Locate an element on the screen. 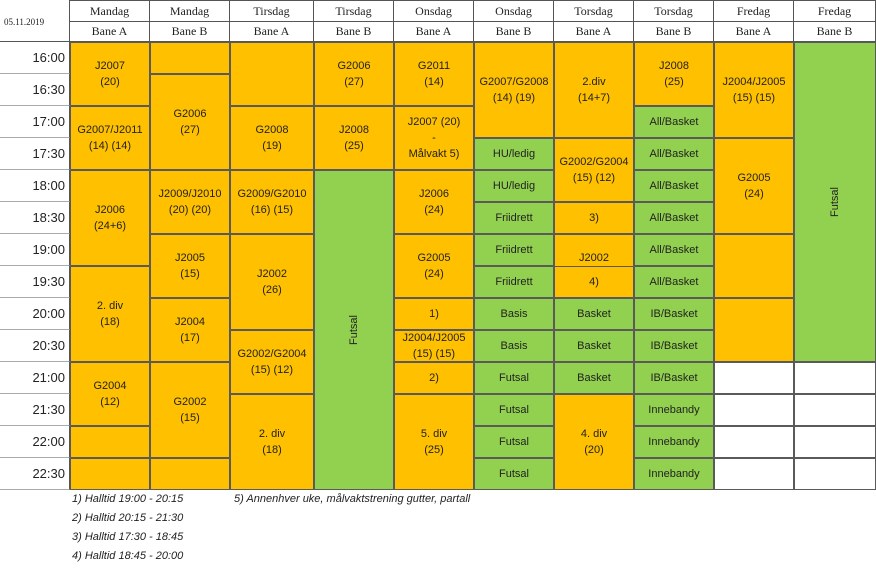 The height and width of the screenshot is (570, 876). footnote: 3) Halltid 17:30 - 18:45 is located at coordinates (128, 537).